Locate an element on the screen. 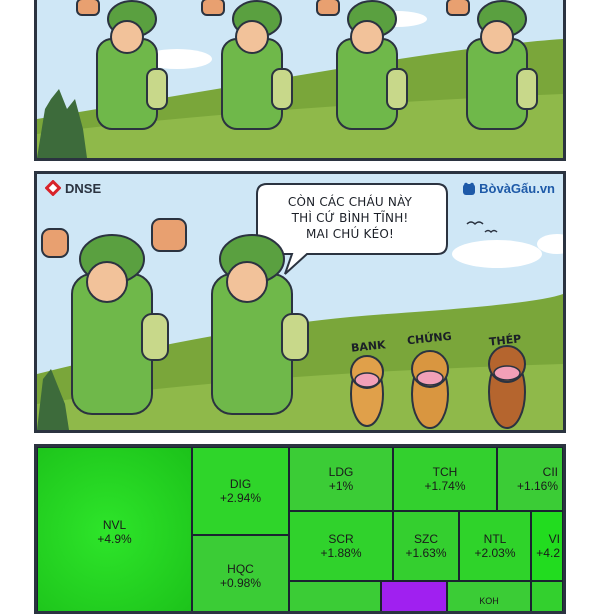 This screenshot has width=600, height=614. heatmap-cell-ntl: NTL +2.03% is located at coordinates (495, 546).